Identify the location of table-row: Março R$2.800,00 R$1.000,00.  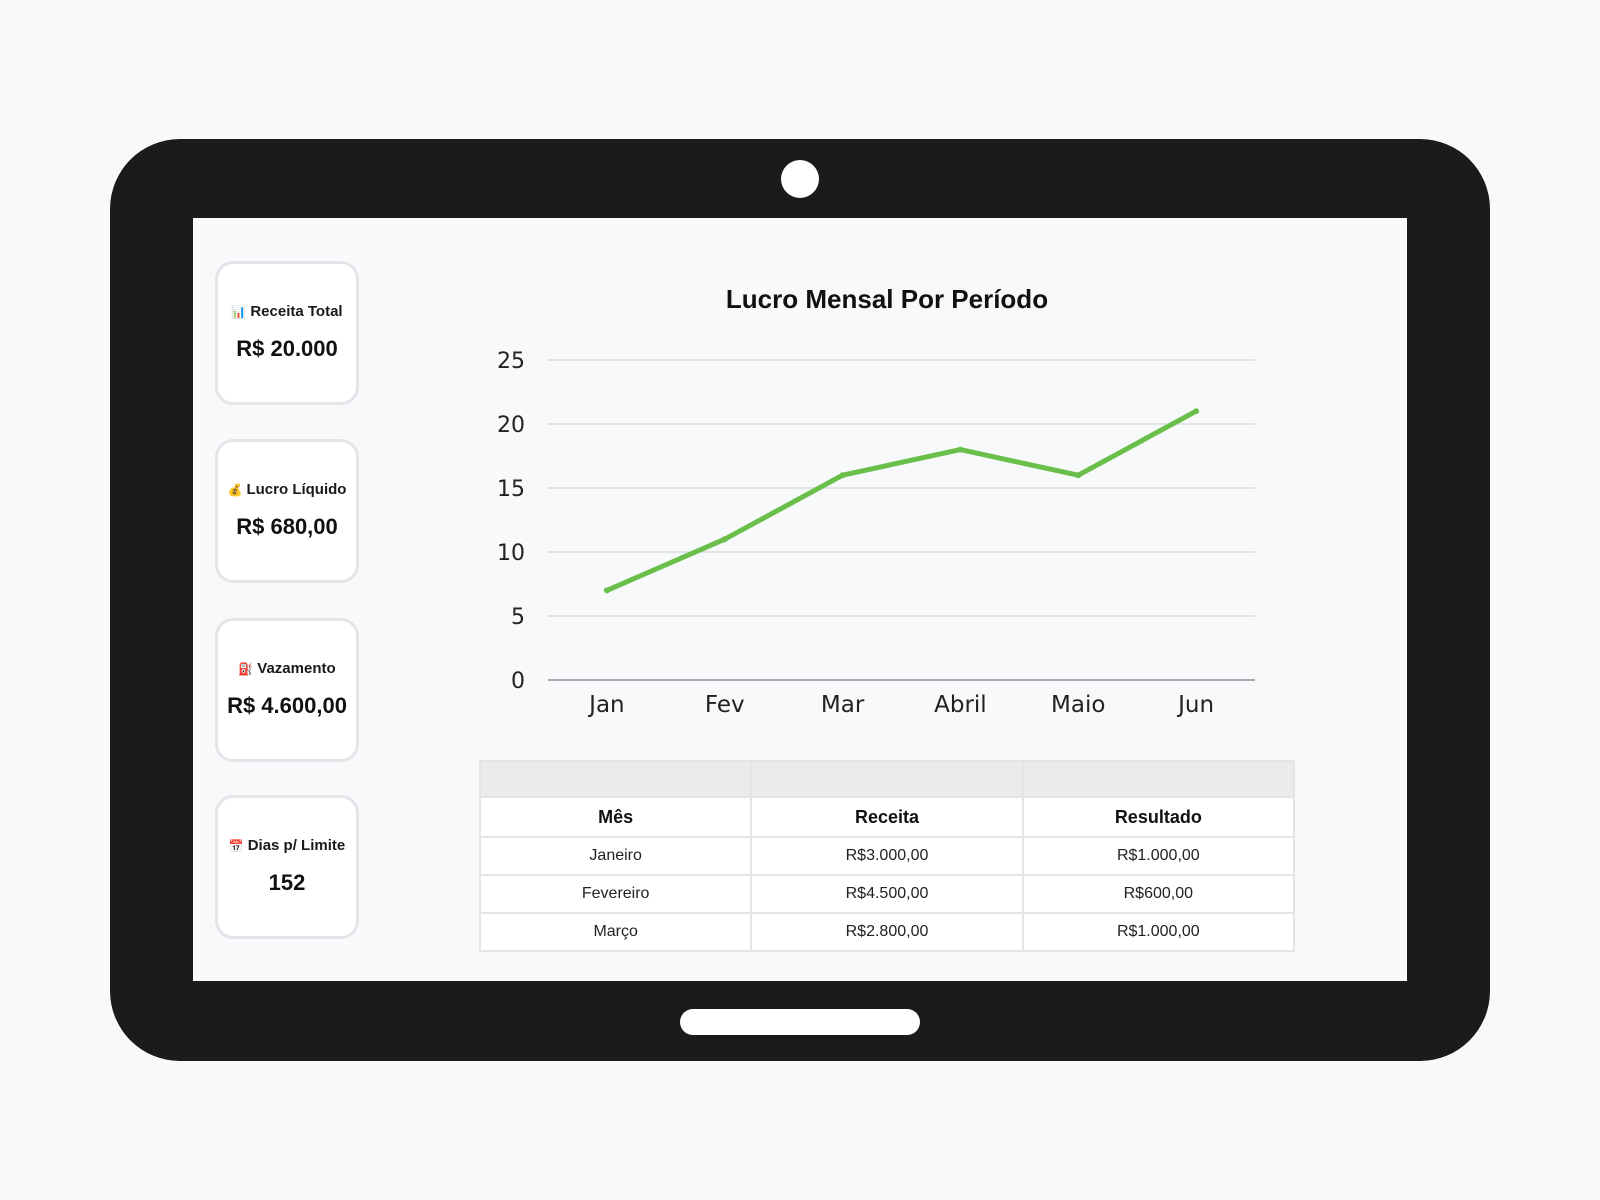
(887, 932).